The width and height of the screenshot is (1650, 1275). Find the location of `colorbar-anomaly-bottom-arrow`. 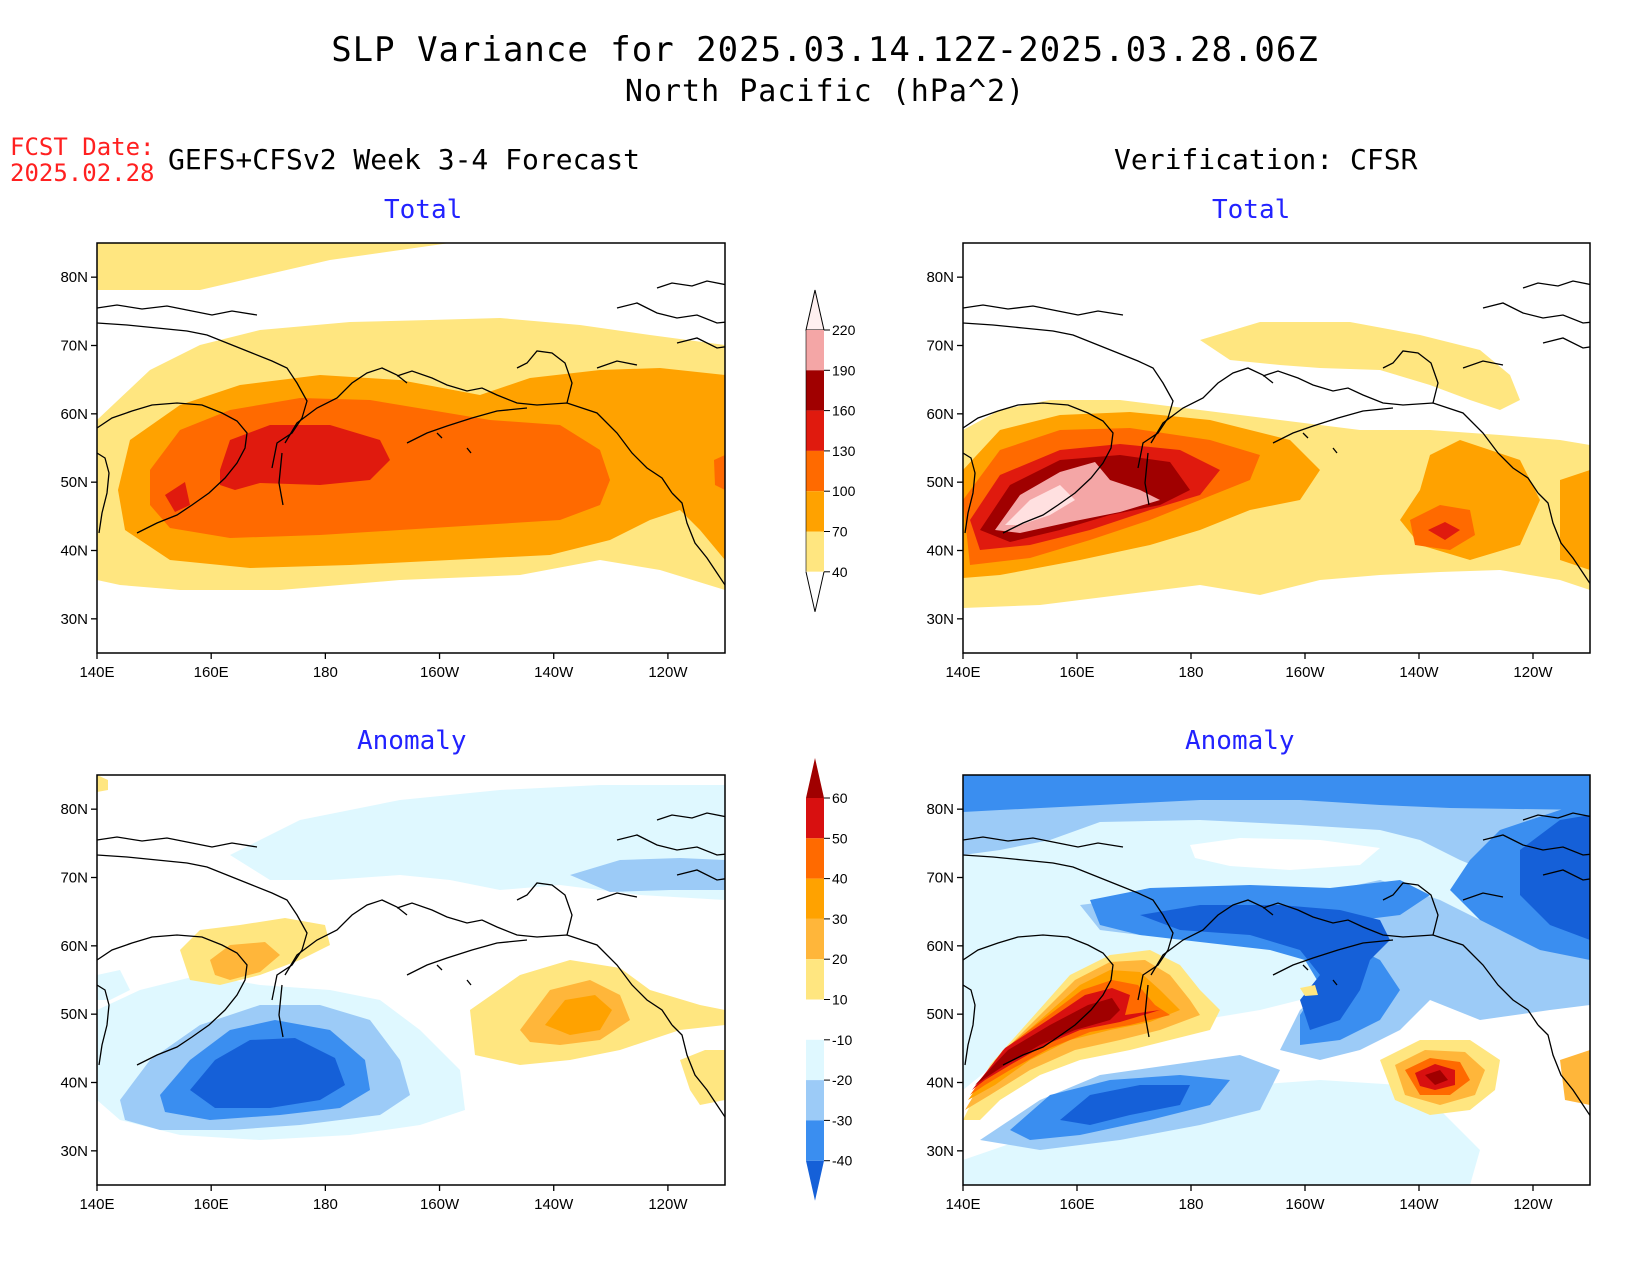

colorbar-anomaly-bottom-arrow is located at coordinates (815, 1180).